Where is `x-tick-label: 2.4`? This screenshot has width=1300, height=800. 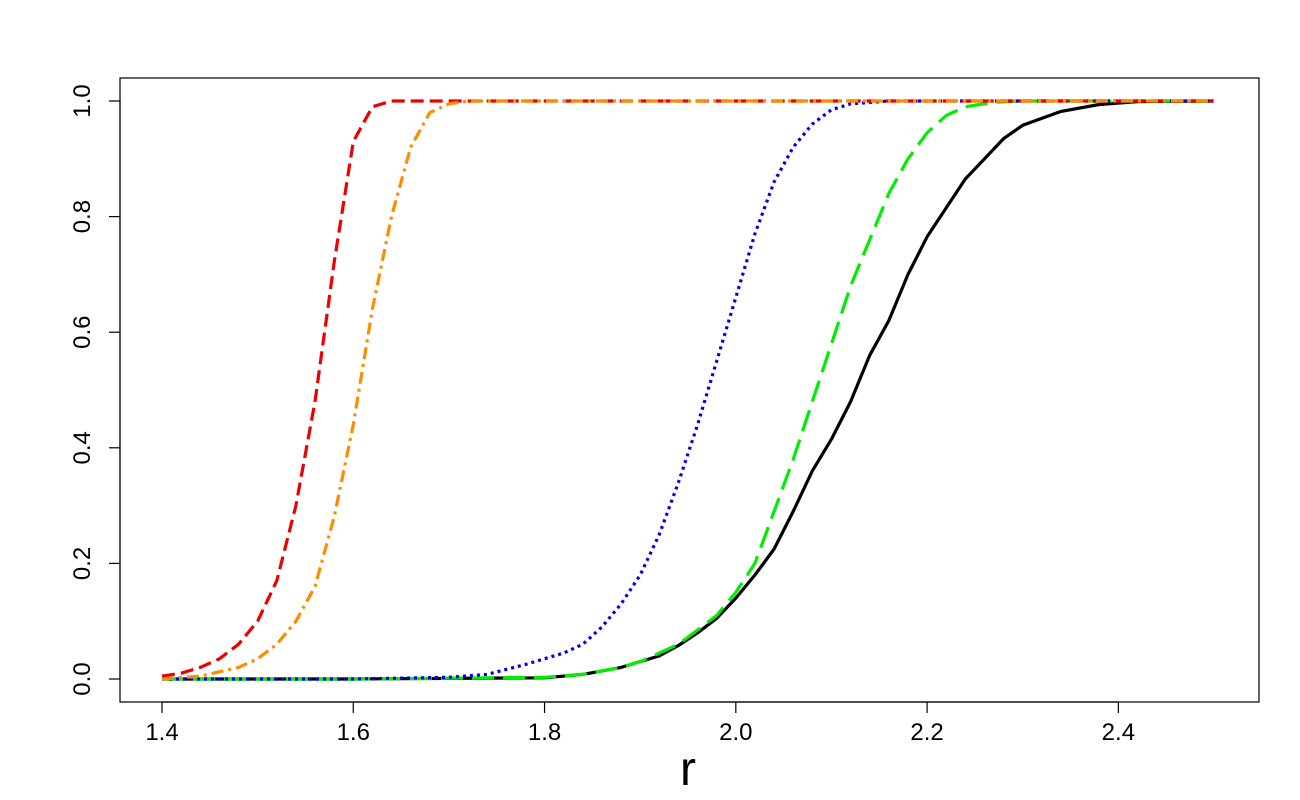
x-tick-label: 2.4 is located at coordinates (1118, 732).